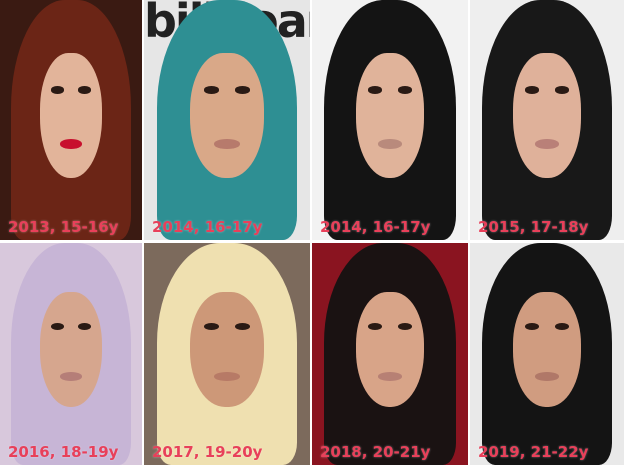 The height and width of the screenshot is (465, 624). I want to click on photo-tile: 2018, 20-21y, so click(390, 354).